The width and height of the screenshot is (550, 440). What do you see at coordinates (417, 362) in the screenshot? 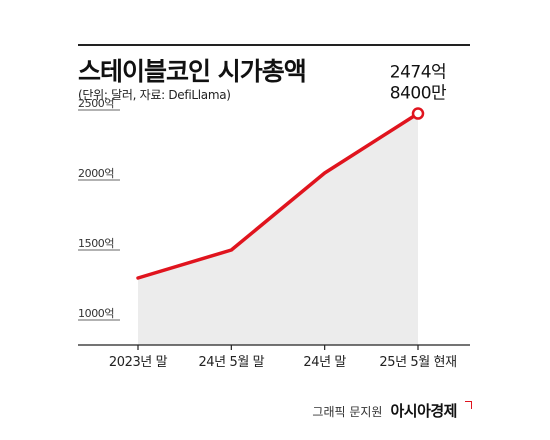
I see `x-tick-label: 25년 5월 현재` at bounding box center [417, 362].